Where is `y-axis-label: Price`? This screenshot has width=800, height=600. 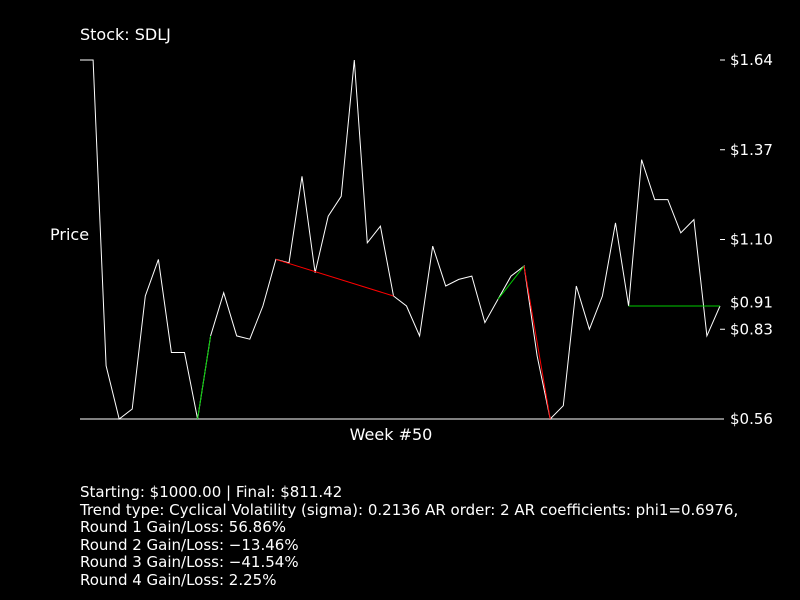
y-axis-label: Price is located at coordinates (69, 234).